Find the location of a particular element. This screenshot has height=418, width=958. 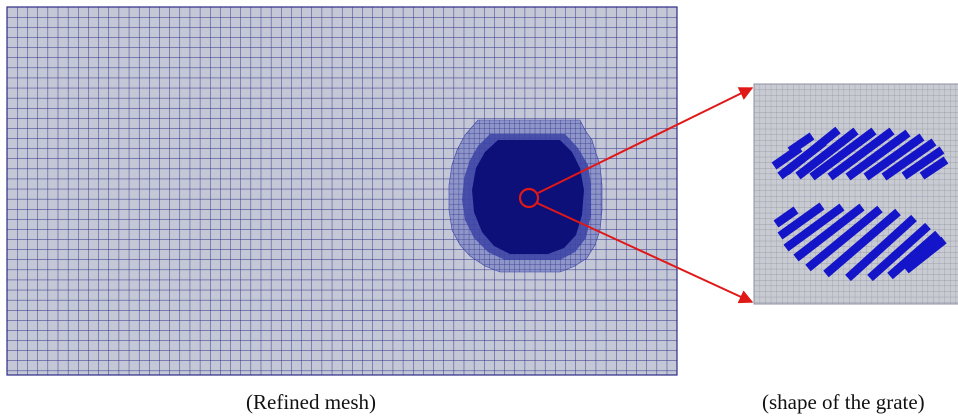

refinement-zone-core is located at coordinates (528, 197).